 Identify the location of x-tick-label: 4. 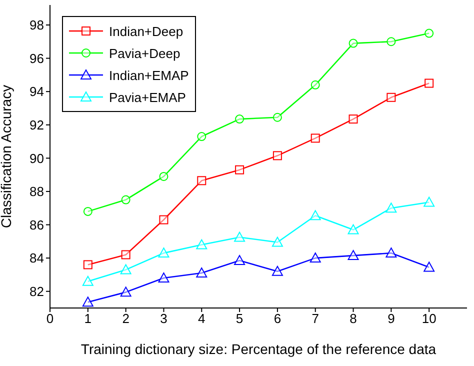
(202, 318).